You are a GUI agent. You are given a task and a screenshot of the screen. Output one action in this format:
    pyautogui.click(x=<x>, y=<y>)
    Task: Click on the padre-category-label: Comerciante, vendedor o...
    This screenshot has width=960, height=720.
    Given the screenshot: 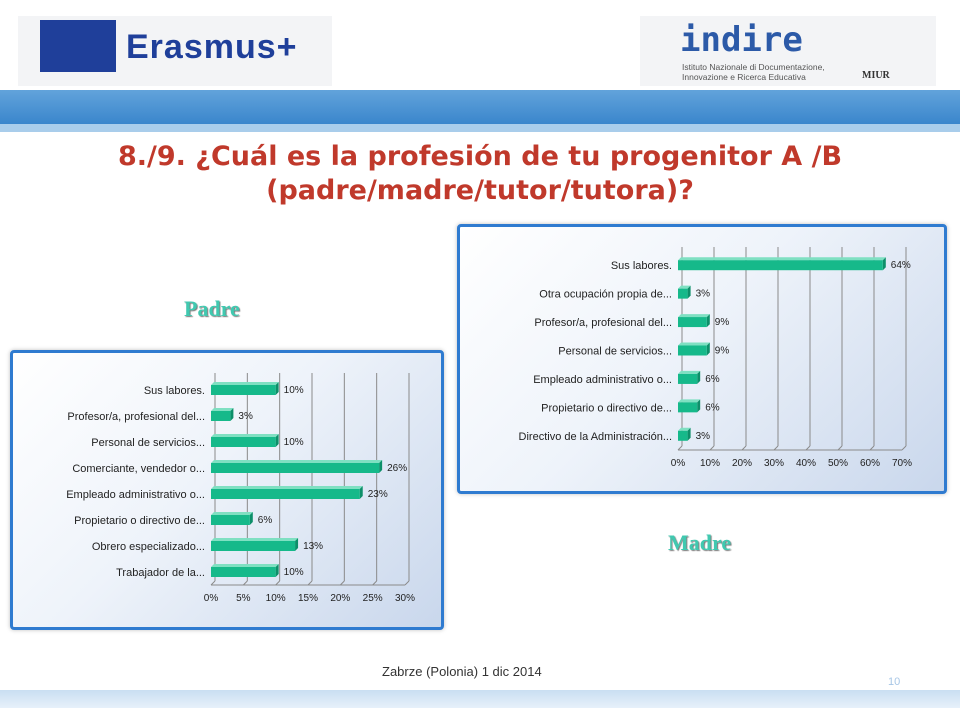 What is the action you would take?
    pyautogui.click(x=138, y=469)
    